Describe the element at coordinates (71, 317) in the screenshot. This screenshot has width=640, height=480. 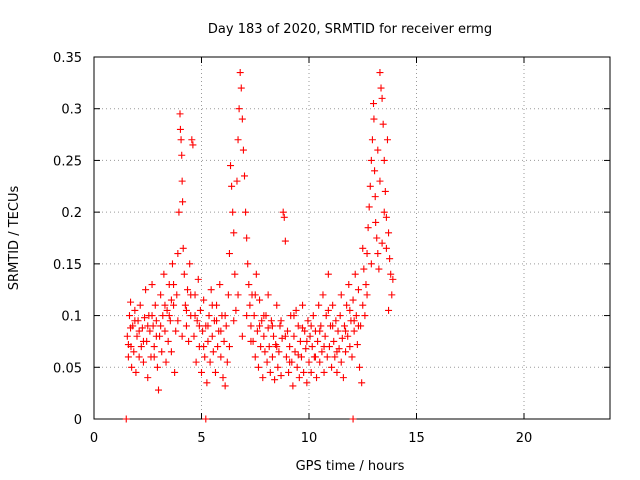
I see `y-tick-label: 0.1` at that location.